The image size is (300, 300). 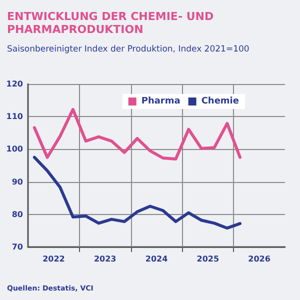 What do you see at coordinates (156, 259) in the screenshot?
I see `x-tick-label: 2024` at bounding box center [156, 259].